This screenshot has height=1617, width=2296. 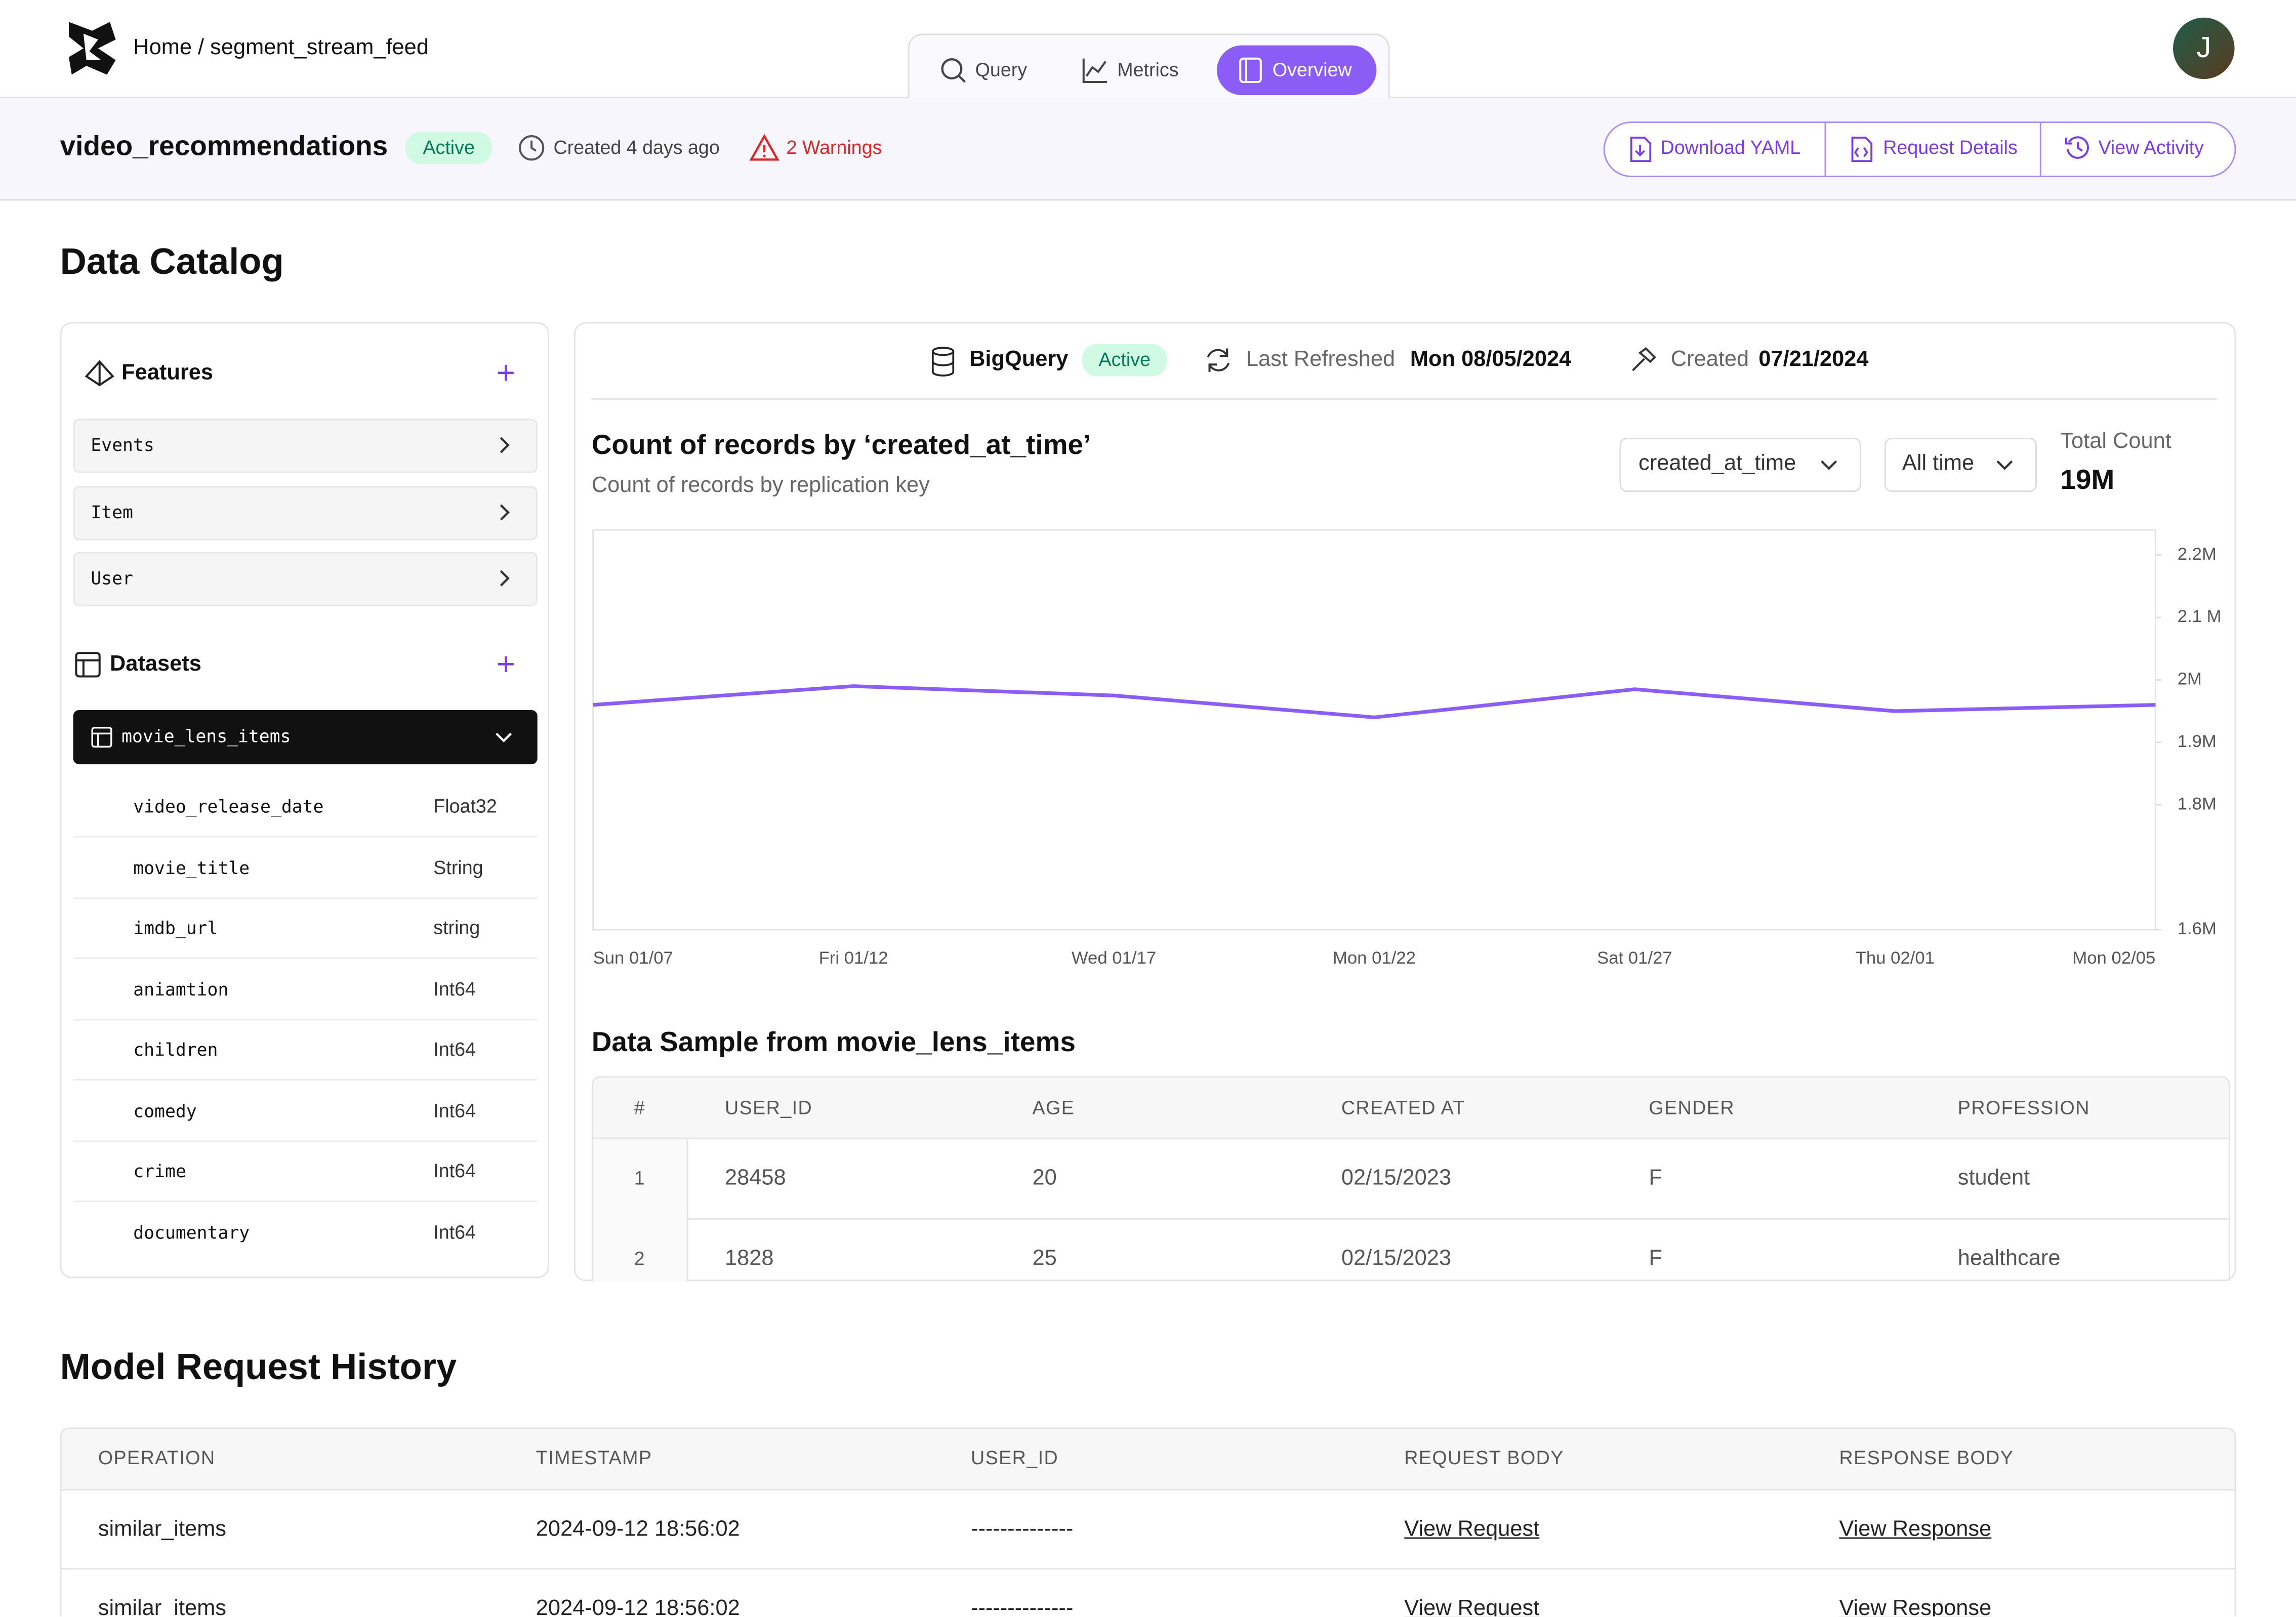 What do you see at coordinates (122, 445) in the screenshot?
I see `feature-name: Events` at bounding box center [122, 445].